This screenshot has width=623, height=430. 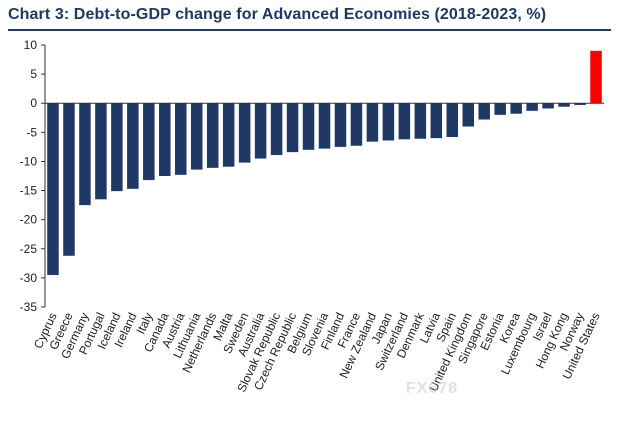 What do you see at coordinates (340, 125) in the screenshot?
I see `bar-finland` at bounding box center [340, 125].